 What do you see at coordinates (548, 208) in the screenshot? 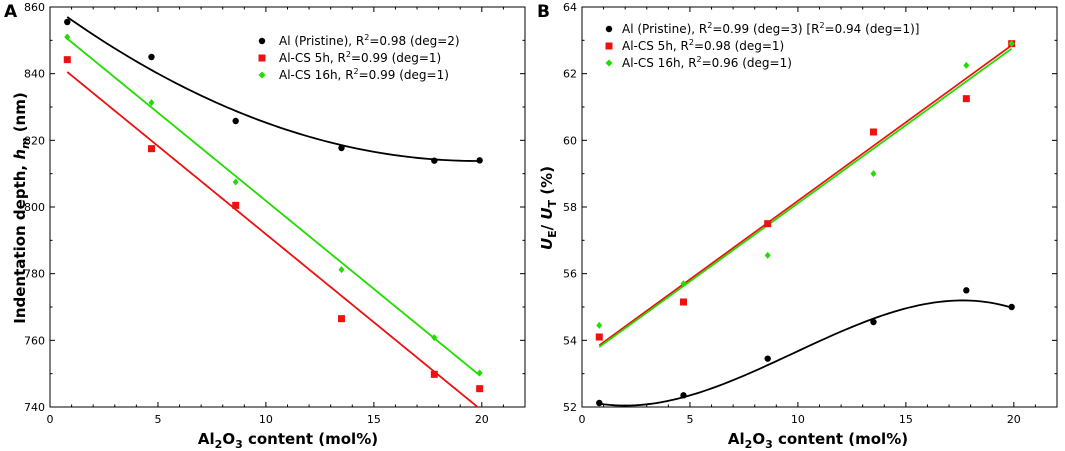
I see `y-axis-title-b: UE/ UT (%)` at bounding box center [548, 208].